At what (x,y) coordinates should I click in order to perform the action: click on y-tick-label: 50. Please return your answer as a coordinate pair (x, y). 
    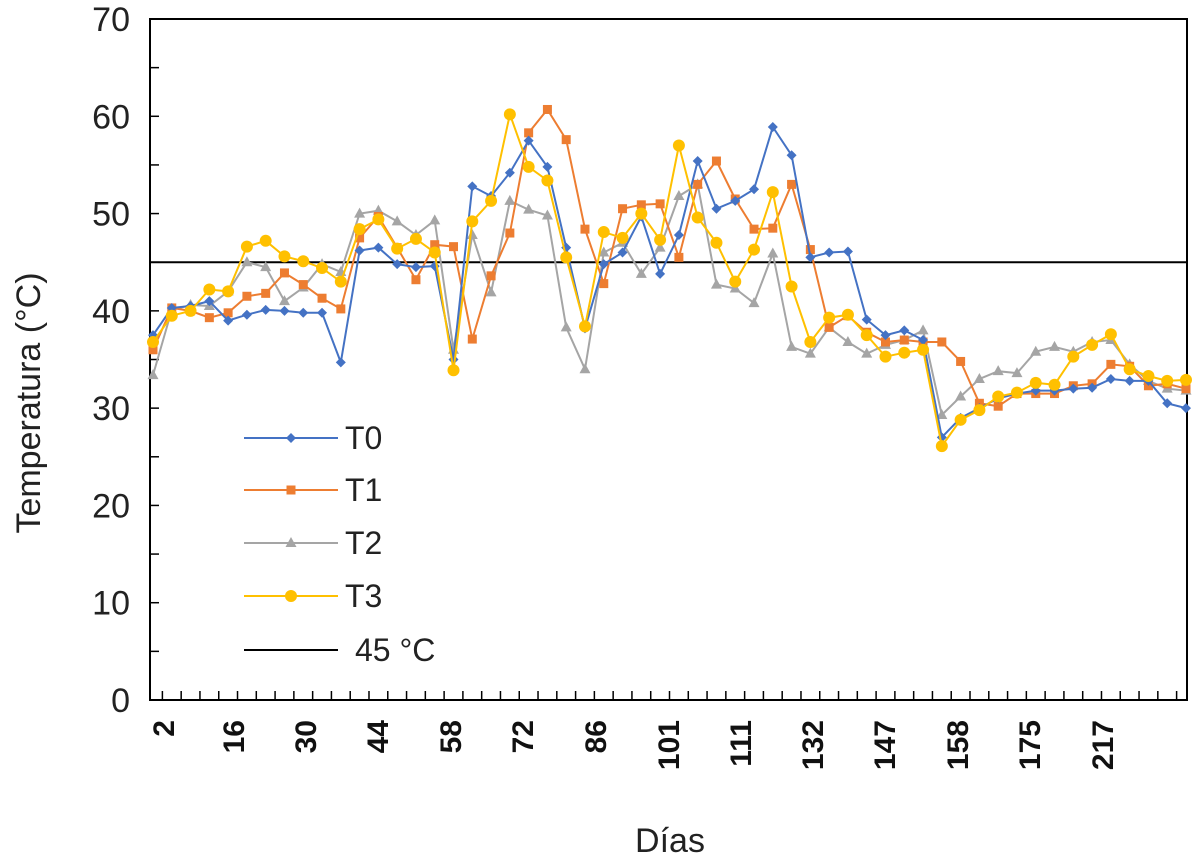
    Looking at the image, I should click on (111, 215).